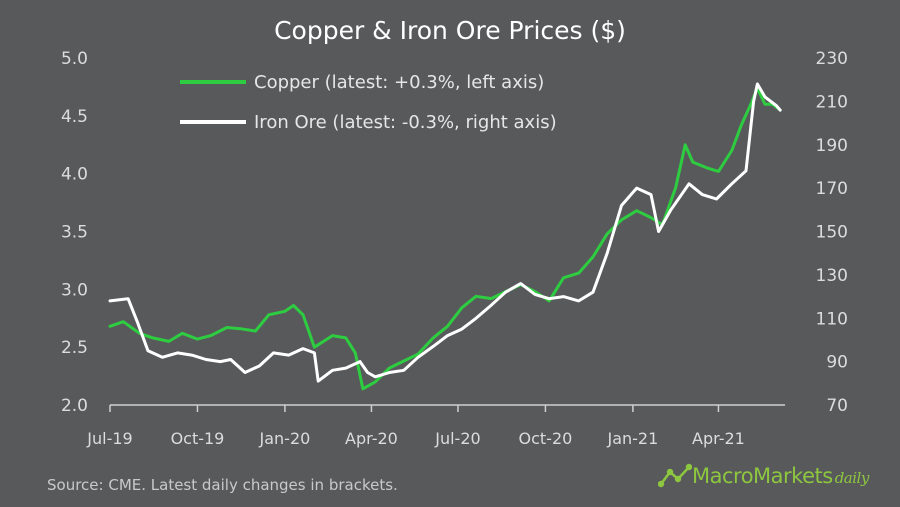 Image resolution: width=900 pixels, height=507 pixels. What do you see at coordinates (832, 189) in the screenshot?
I see `y-right-tick-label: 170` at bounding box center [832, 189].